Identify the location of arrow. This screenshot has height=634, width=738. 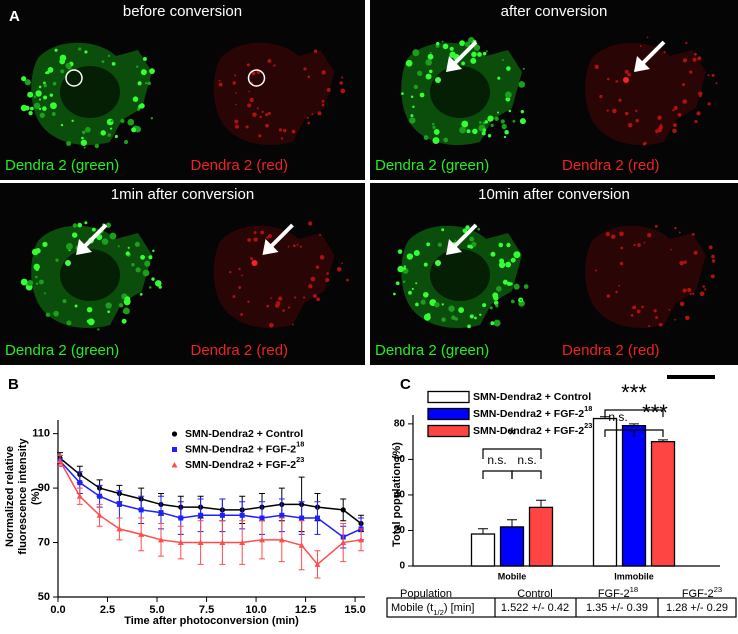
(652, 54).